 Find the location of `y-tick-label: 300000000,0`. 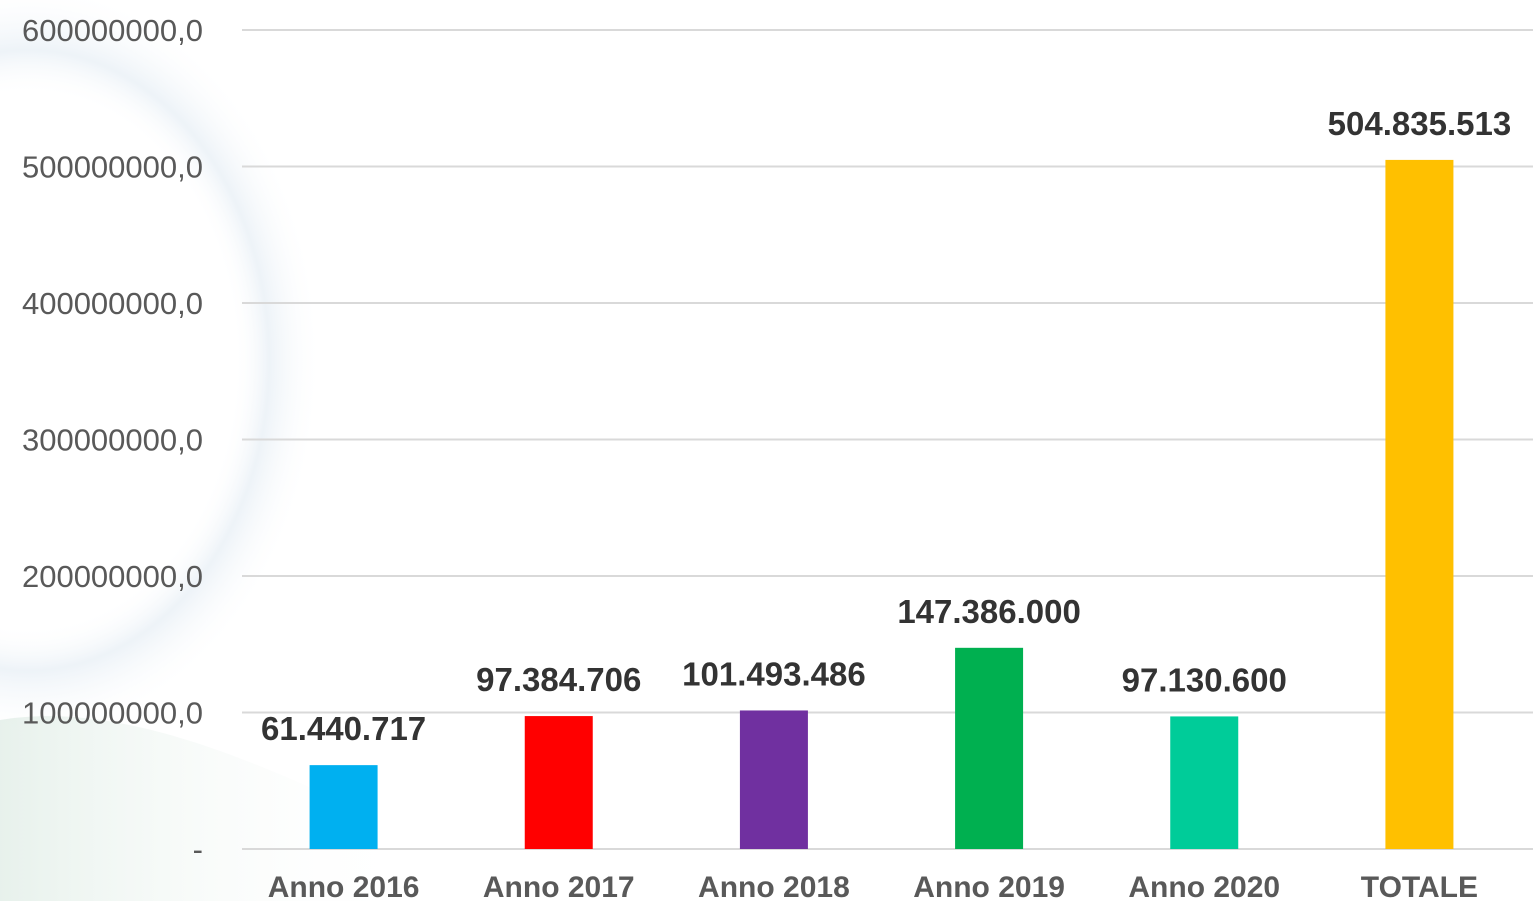

y-tick-label: 300000000,0 is located at coordinates (112, 440).